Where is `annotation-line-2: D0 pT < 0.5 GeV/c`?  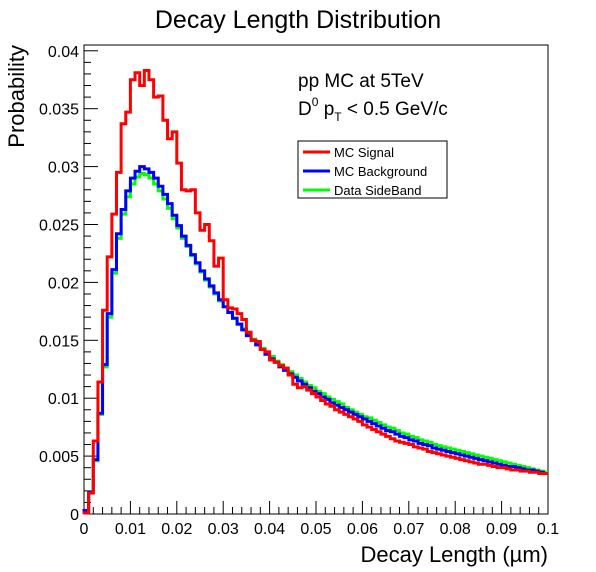 annotation-line-2: D0 pT < 0.5 GeV/c is located at coordinates (373, 109).